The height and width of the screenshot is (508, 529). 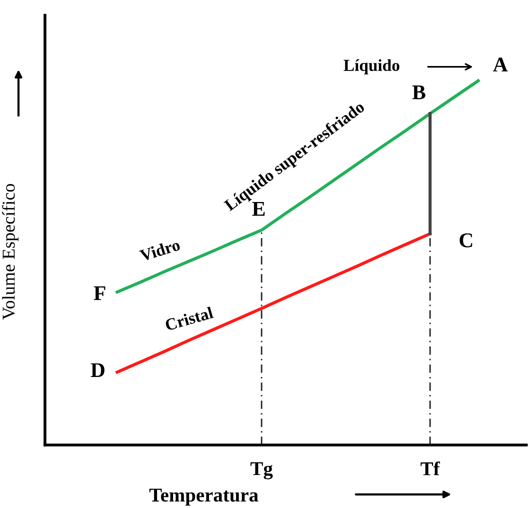 I want to click on text: D, so click(x=97, y=370).